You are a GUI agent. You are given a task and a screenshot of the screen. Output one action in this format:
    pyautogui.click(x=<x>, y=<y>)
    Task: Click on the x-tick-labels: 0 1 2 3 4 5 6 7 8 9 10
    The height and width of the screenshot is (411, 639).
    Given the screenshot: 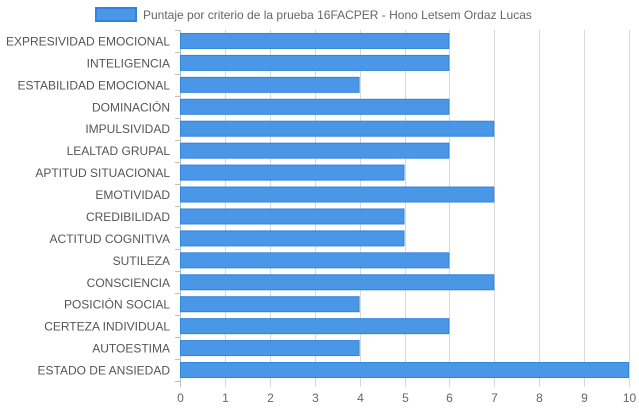 What is the action you would take?
    pyautogui.click(x=406, y=398)
    